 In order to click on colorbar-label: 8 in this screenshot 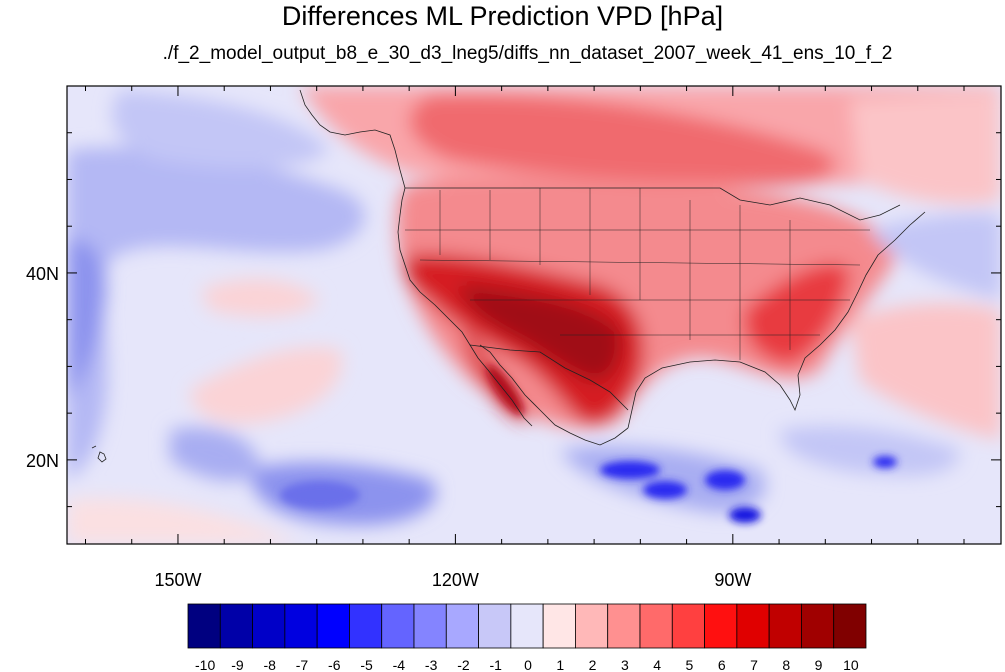, I will do `click(786, 664)`.